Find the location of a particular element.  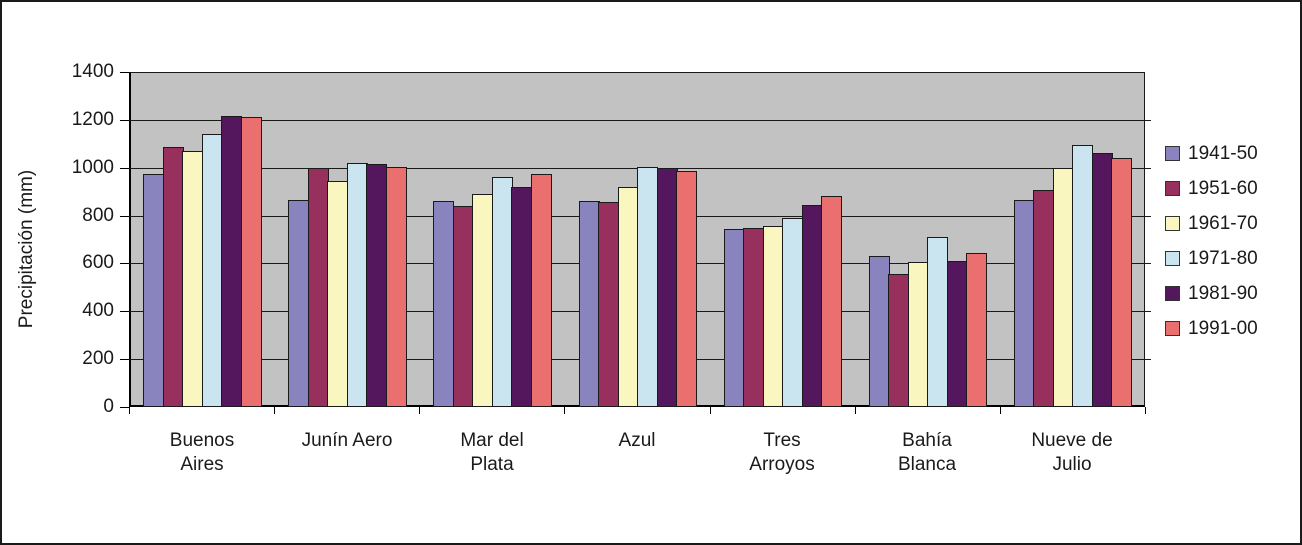

bar-1941-50-mar-del-plata is located at coordinates (443, 304).